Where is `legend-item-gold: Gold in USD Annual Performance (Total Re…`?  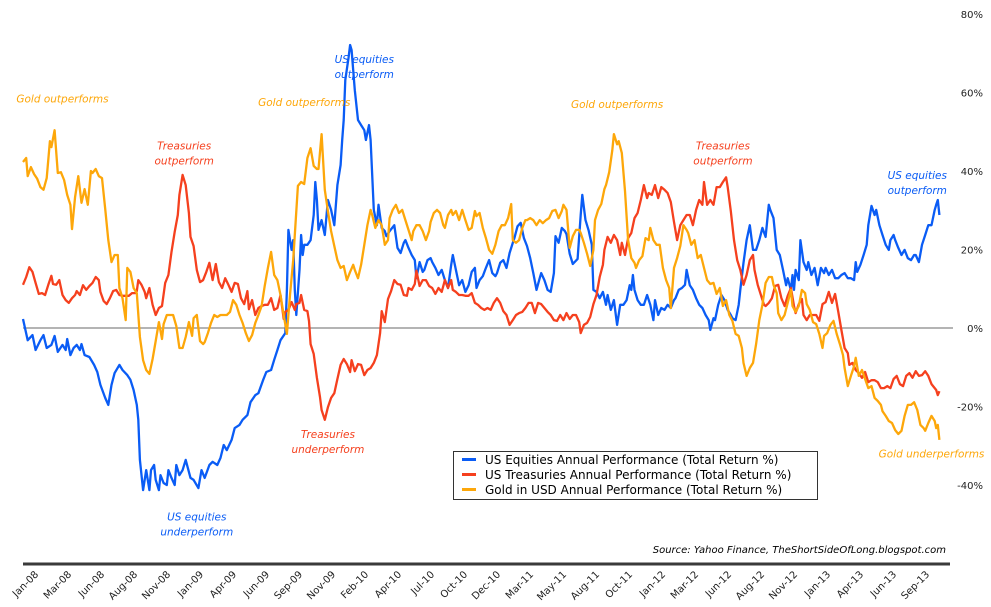 legend-item-gold: Gold in USD Annual Performance (Total Re… is located at coordinates (635, 489).